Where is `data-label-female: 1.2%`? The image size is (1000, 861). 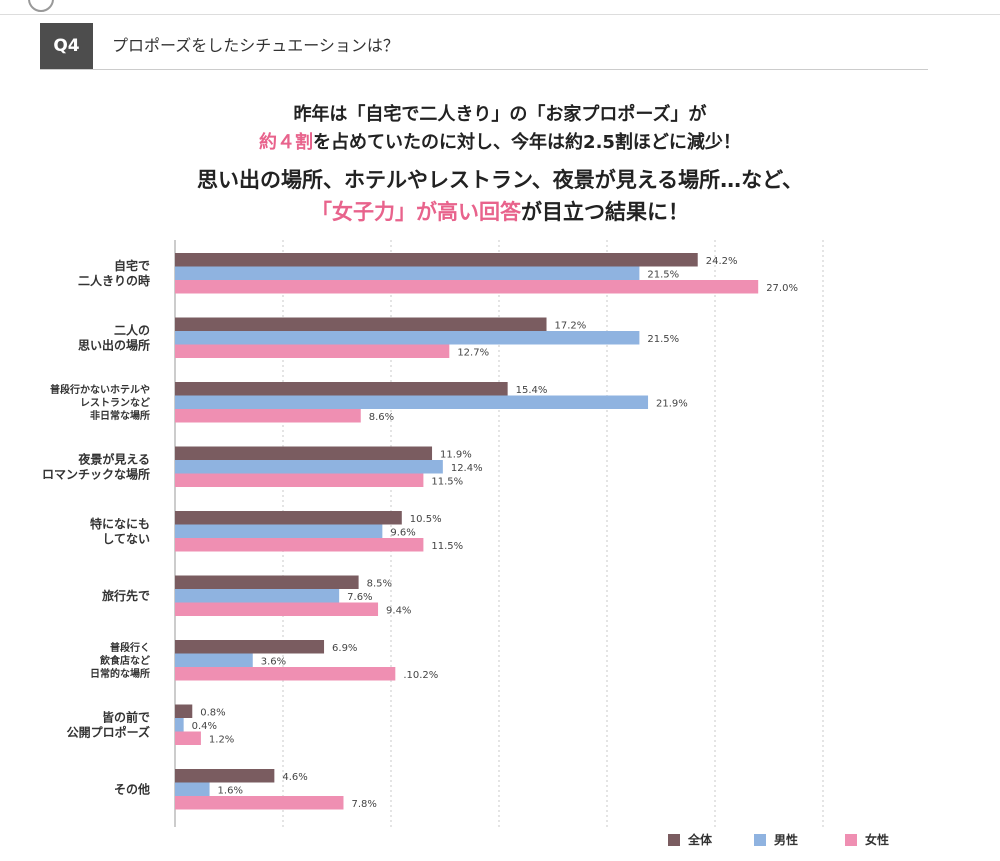
data-label-female: 1.2% is located at coordinates (221, 739).